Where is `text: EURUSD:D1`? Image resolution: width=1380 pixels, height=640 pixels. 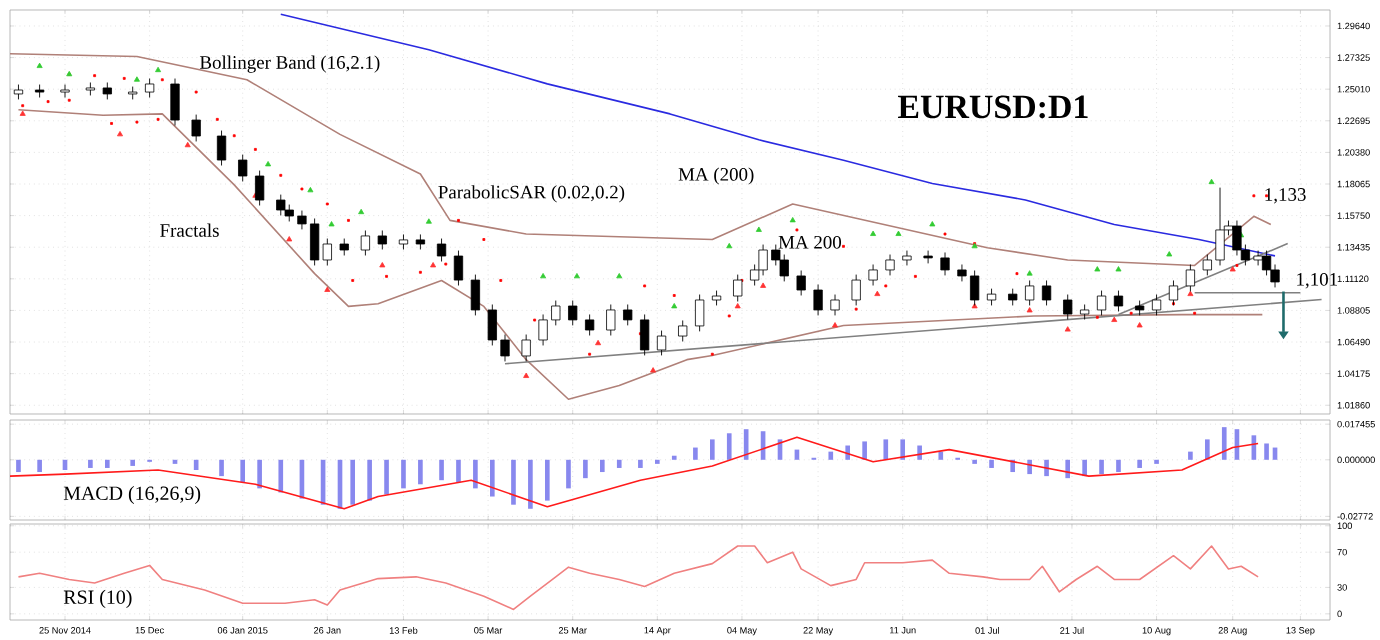 text: EURUSD:D1 is located at coordinates (993, 107).